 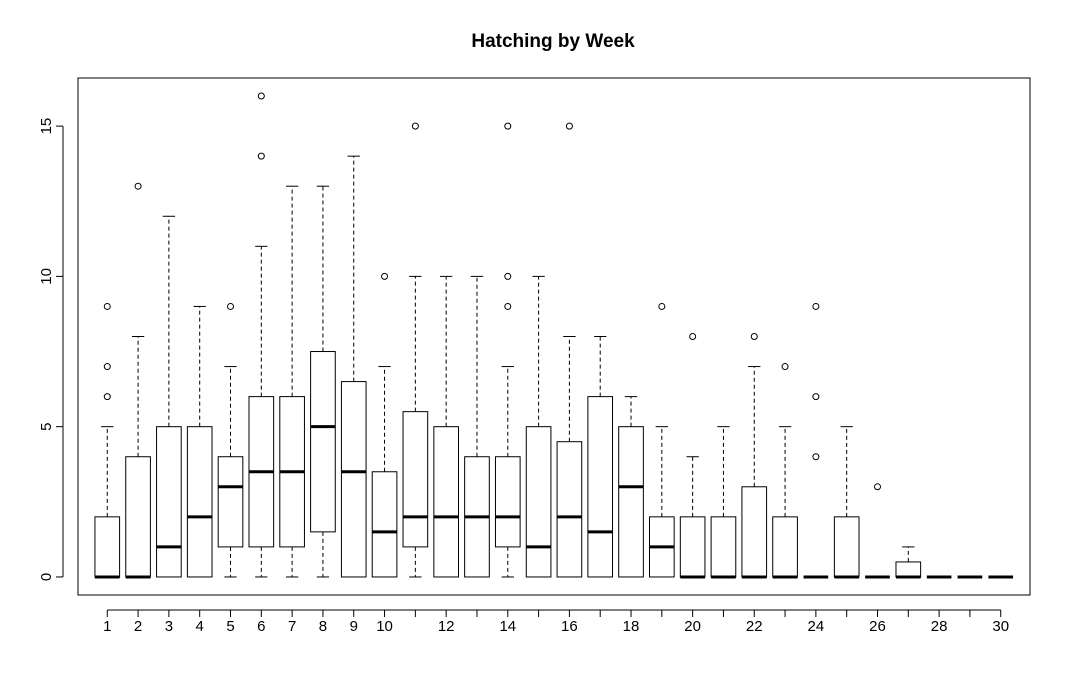 I want to click on x-tick-label: 16, so click(x=569, y=626).